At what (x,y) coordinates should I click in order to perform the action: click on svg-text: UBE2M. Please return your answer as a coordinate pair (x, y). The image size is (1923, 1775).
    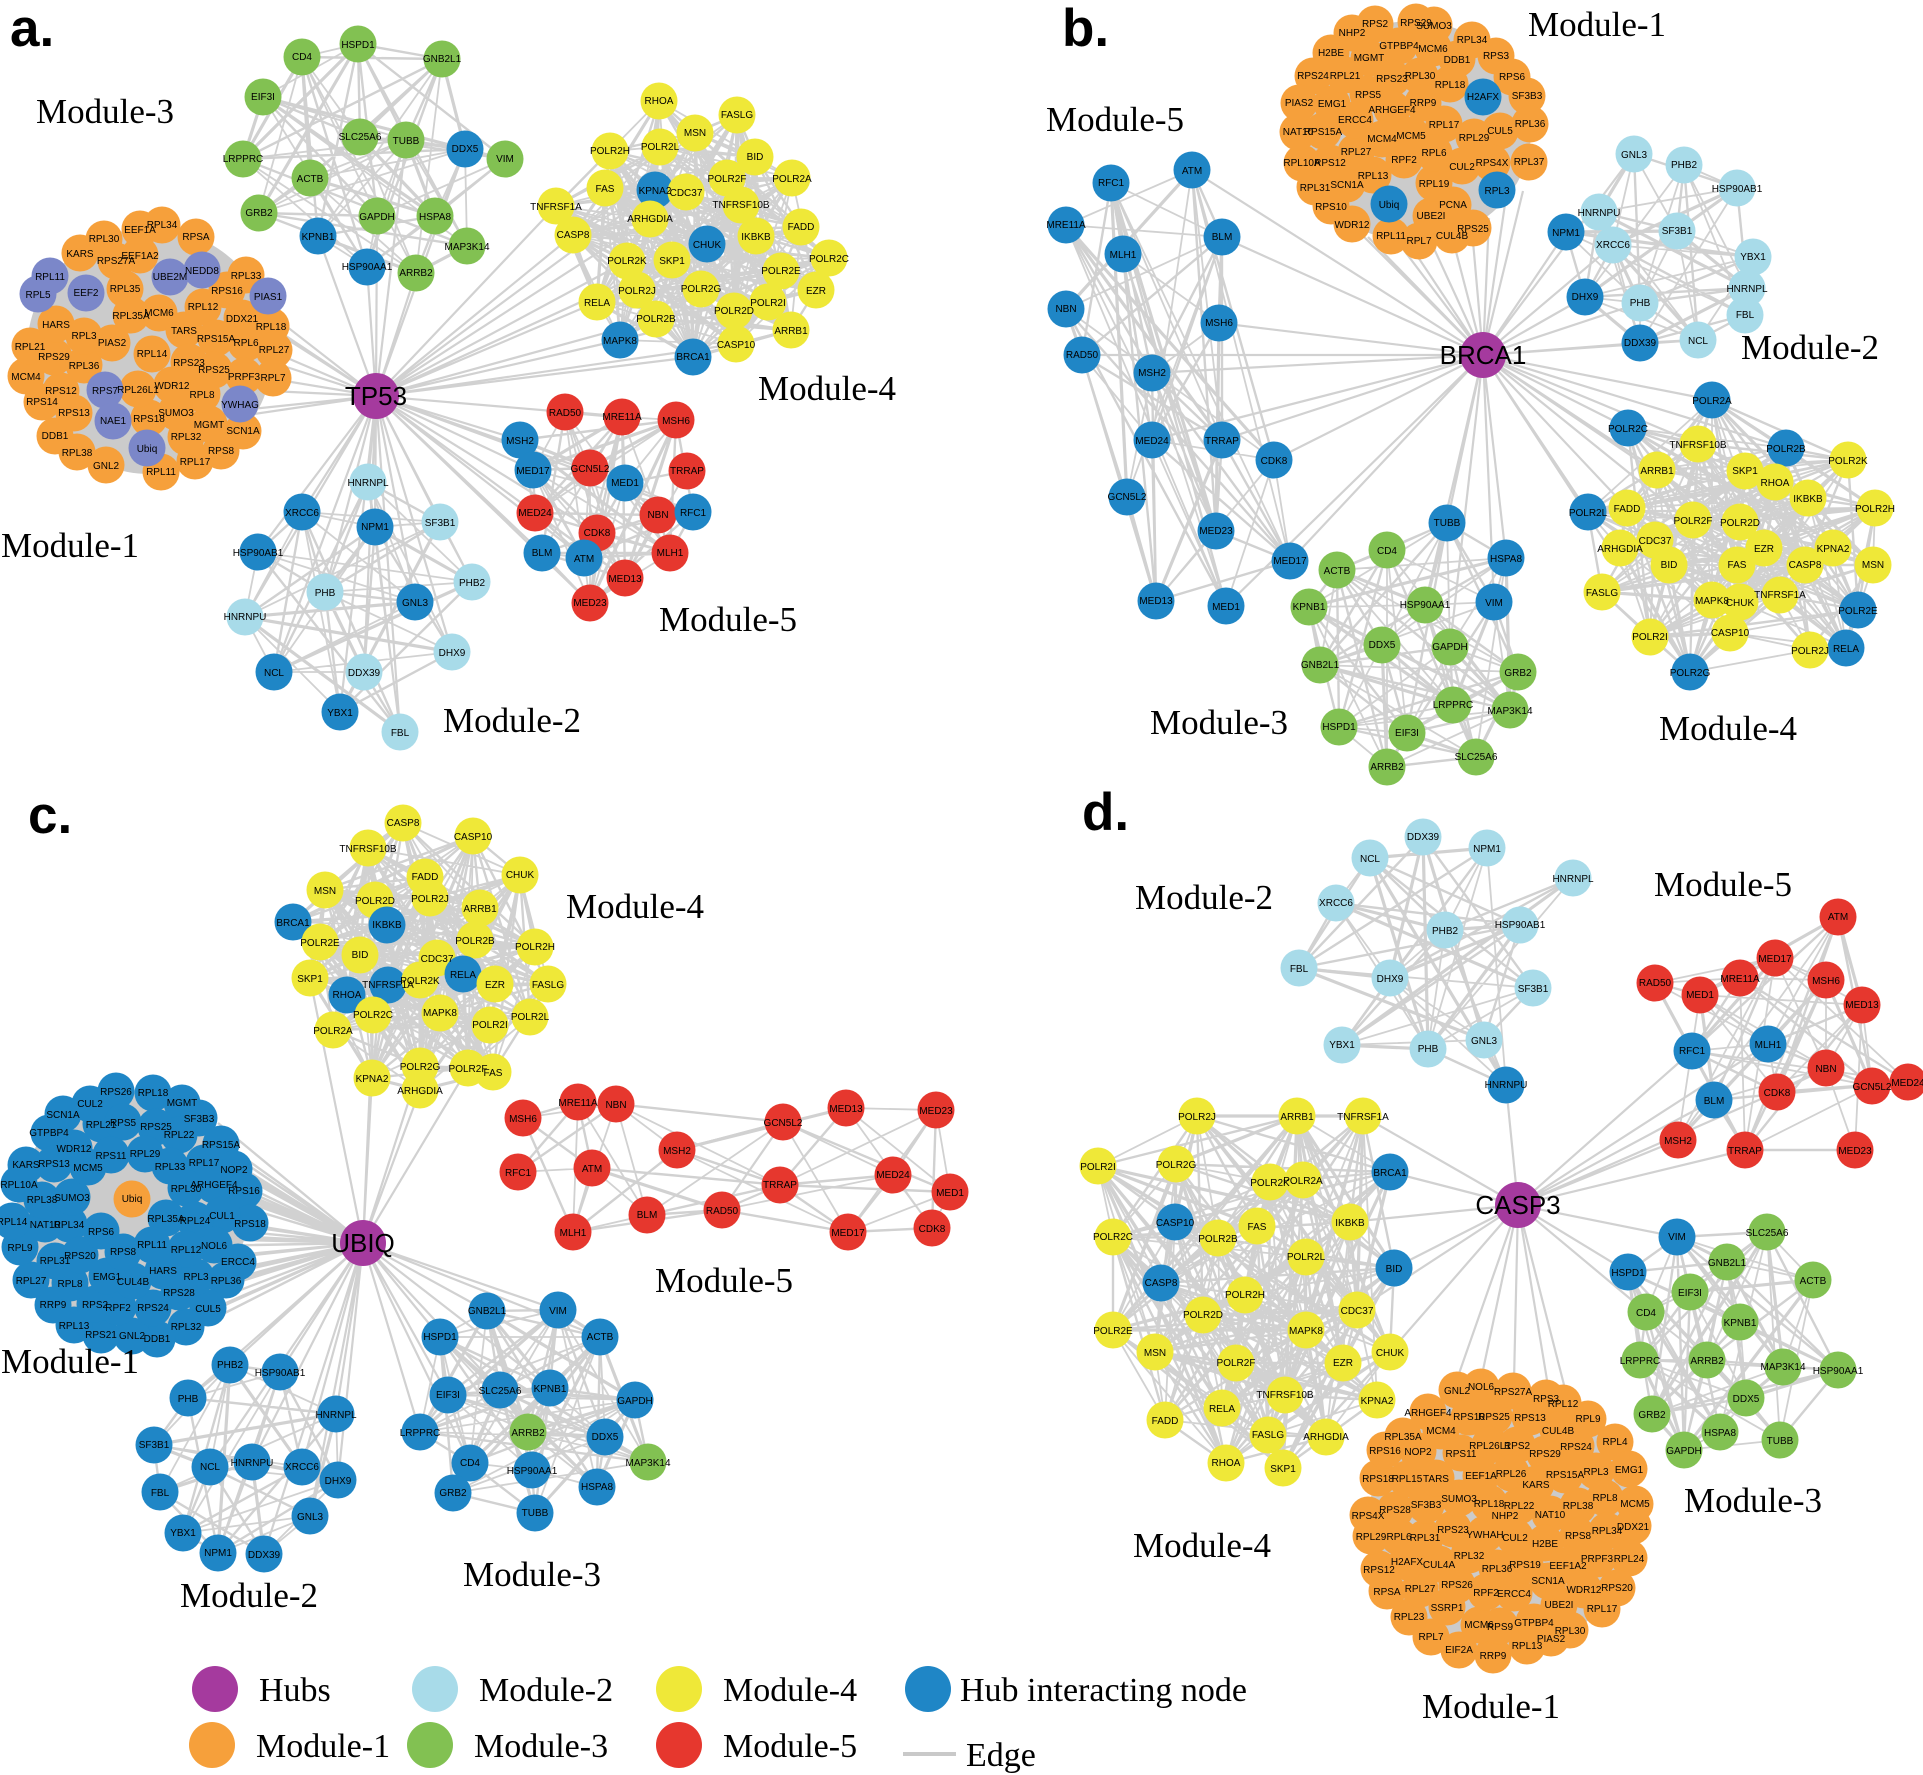
    Looking at the image, I should click on (170, 277).